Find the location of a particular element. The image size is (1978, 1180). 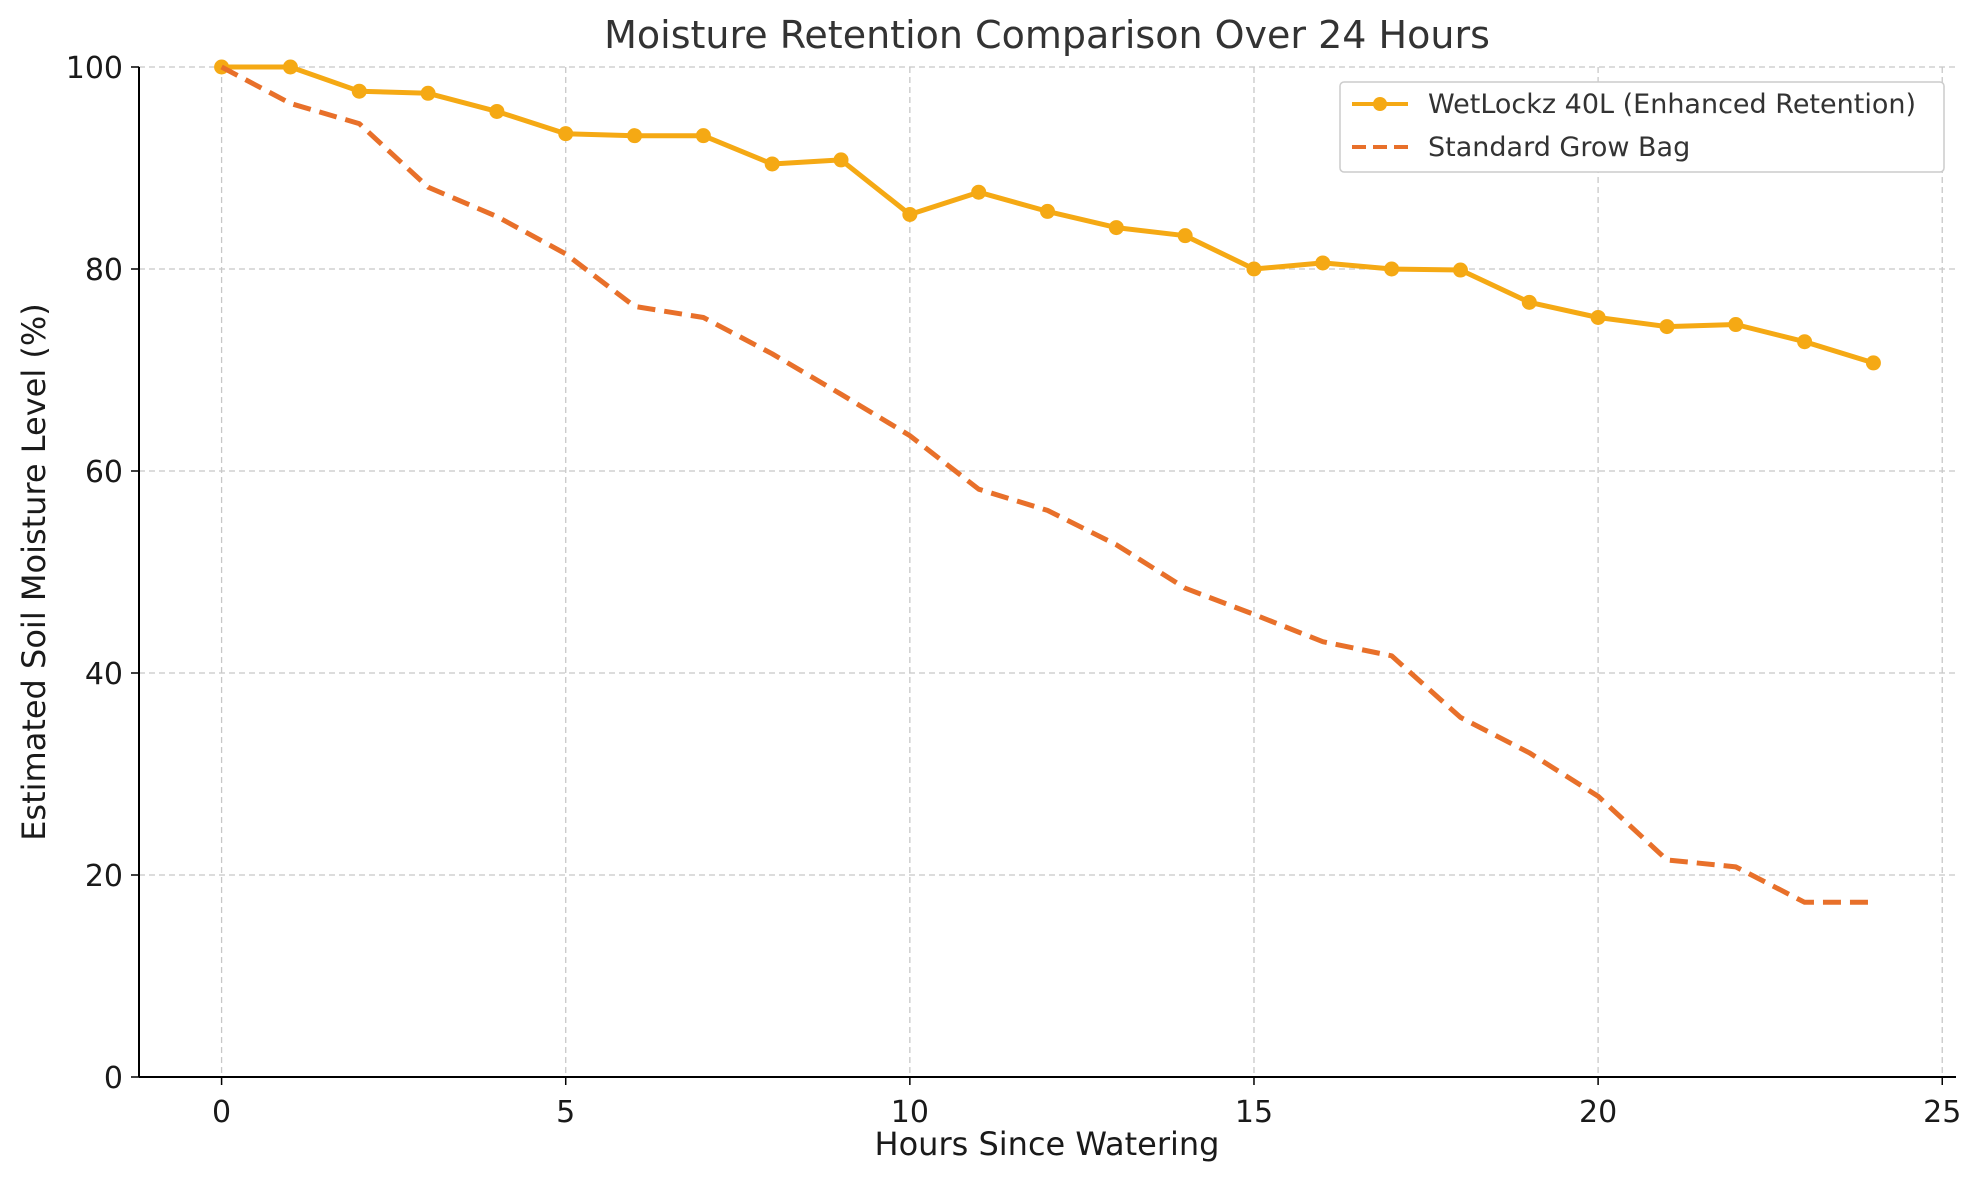

x-tick-label: 5 is located at coordinates (565, 1112).